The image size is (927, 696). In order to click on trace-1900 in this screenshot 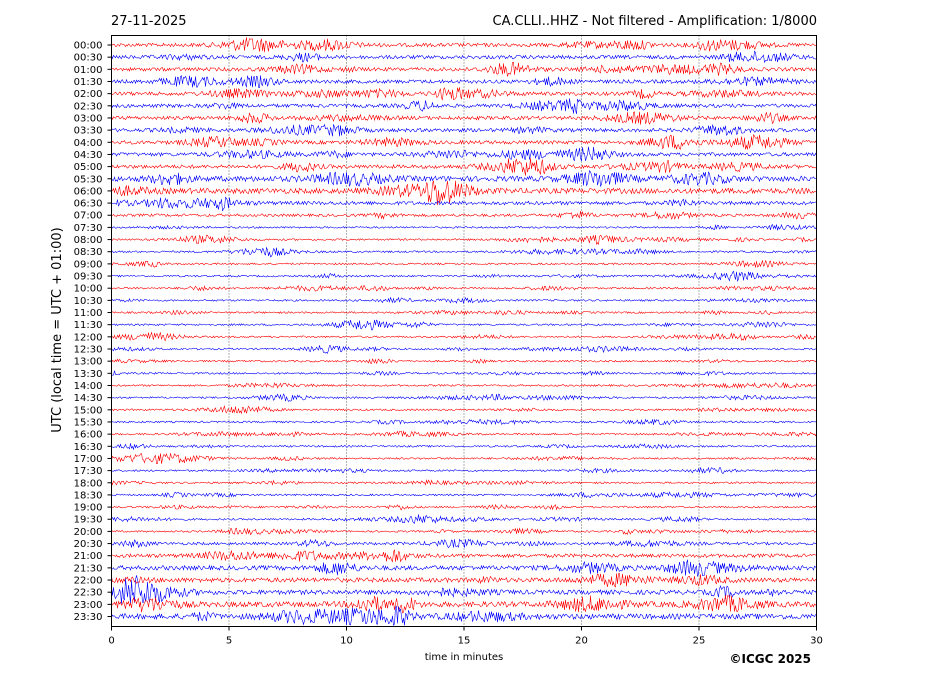, I will do `click(464, 507)`.